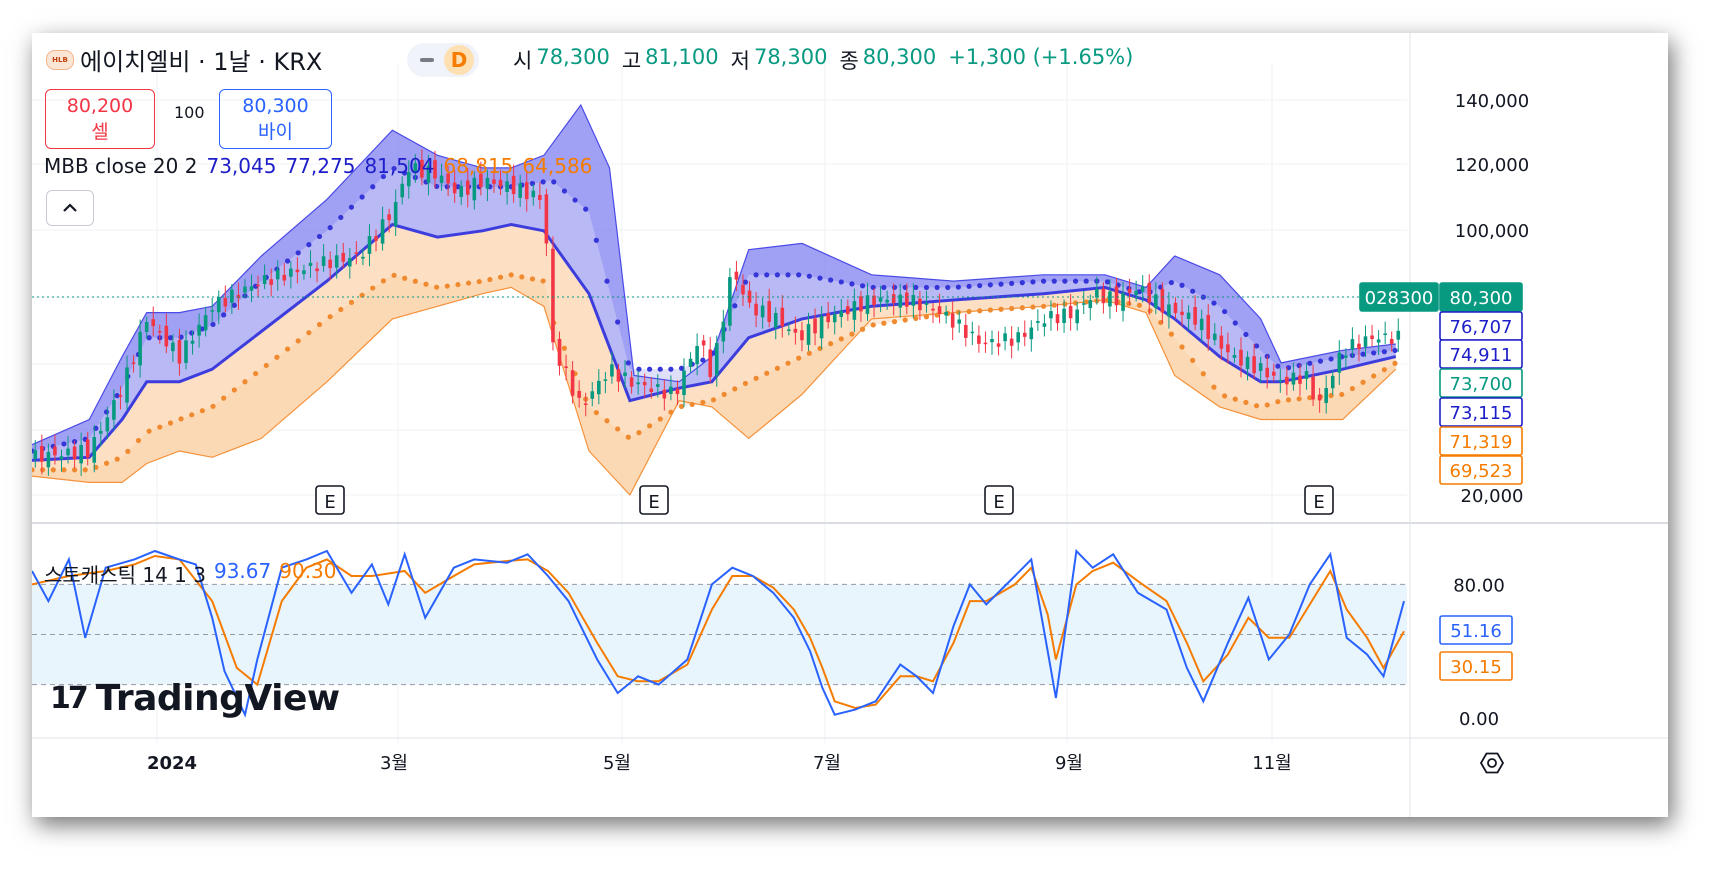 This screenshot has width=1731, height=880. Describe the element at coordinates (443, 60) in the screenshot. I see `data-mode-toggle: D` at that location.